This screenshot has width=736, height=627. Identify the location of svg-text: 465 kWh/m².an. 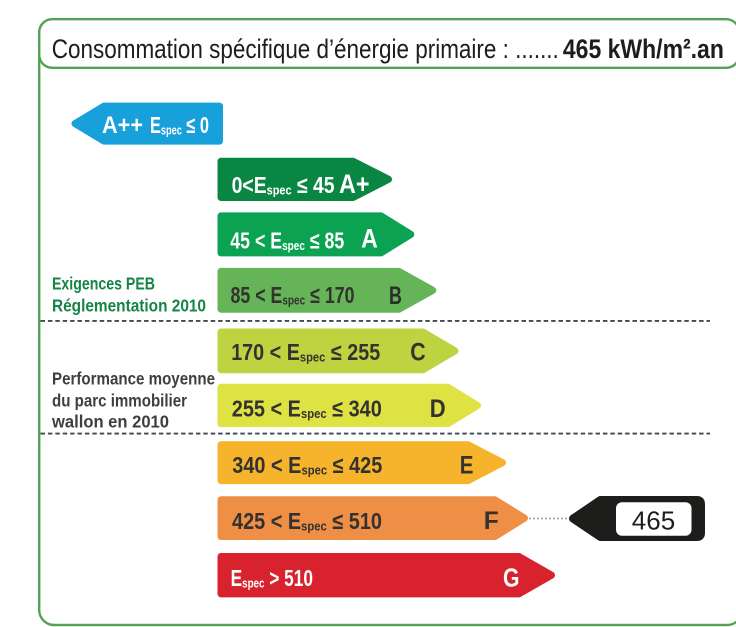
(643, 49).